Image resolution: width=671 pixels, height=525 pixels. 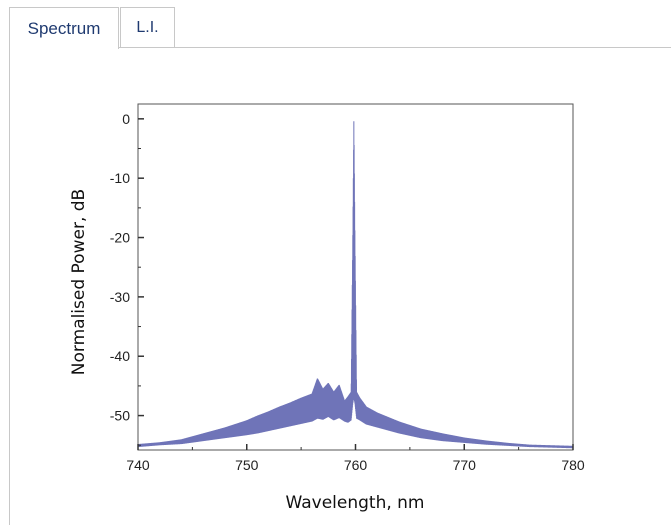 I want to click on x-tick-label: 750, so click(x=247, y=465).